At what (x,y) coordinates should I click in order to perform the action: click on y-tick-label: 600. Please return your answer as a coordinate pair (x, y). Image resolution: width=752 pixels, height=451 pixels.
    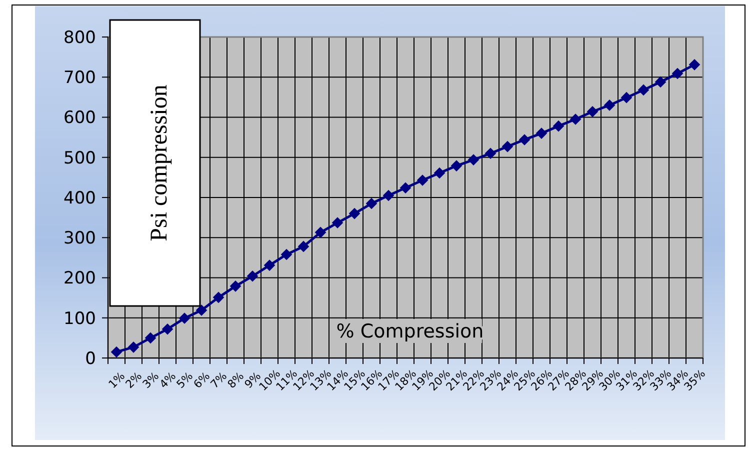
    Looking at the image, I should click on (80, 118).